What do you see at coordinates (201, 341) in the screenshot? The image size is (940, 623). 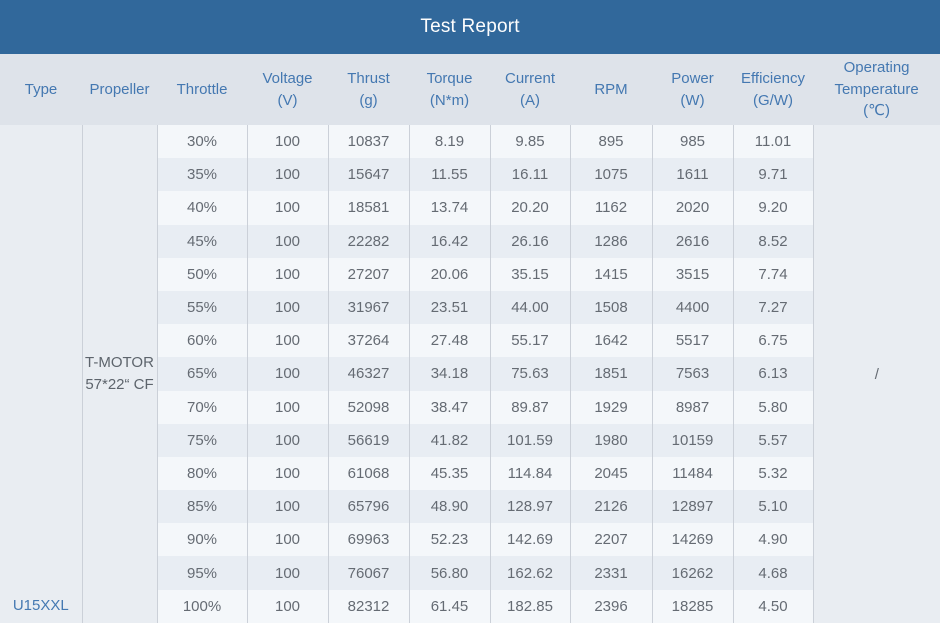 I see `throttle-cell: 60%` at bounding box center [201, 341].